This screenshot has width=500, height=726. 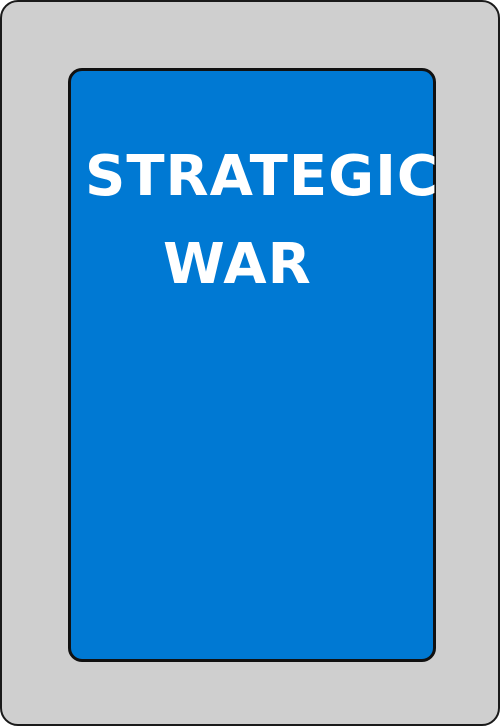 What do you see at coordinates (262, 176) in the screenshot?
I see `card-title-line-1: STRATEGIC` at bounding box center [262, 176].